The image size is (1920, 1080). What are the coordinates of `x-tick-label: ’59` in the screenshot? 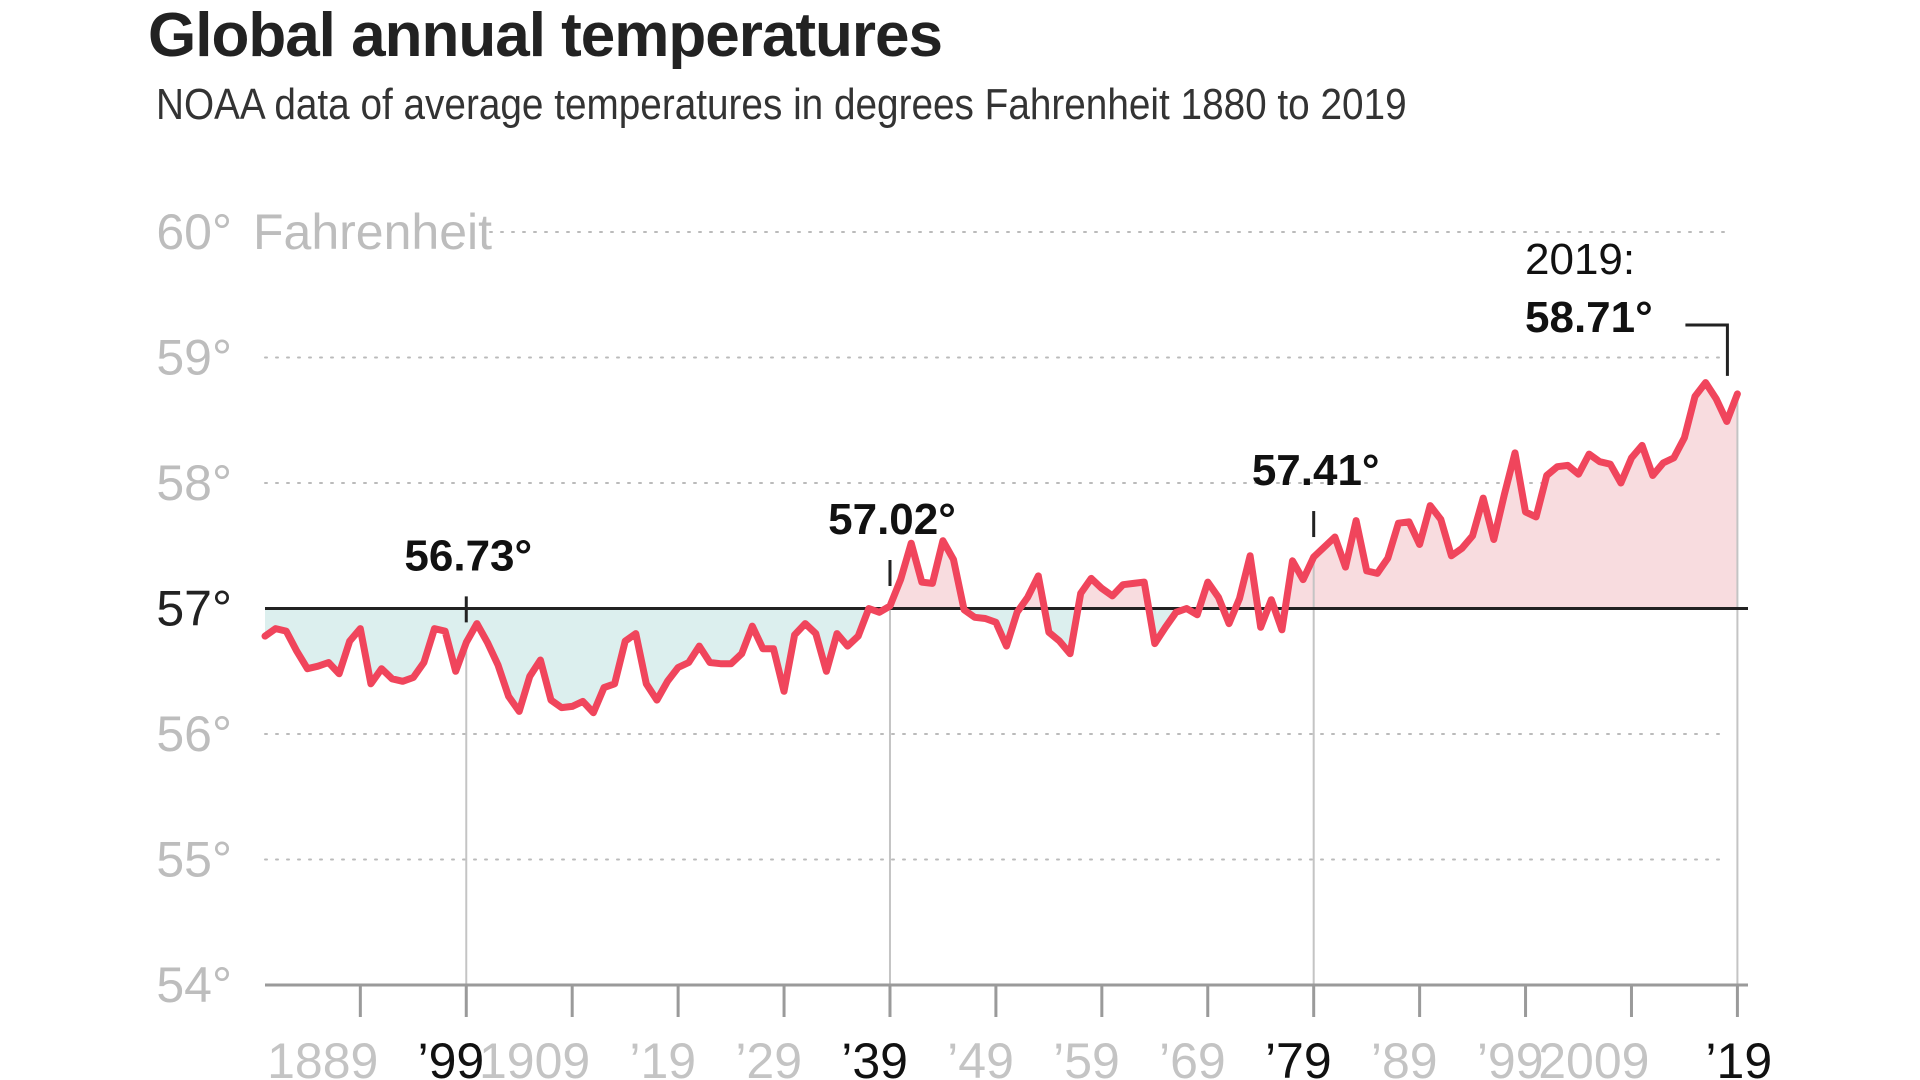 It's located at (1086, 1056).